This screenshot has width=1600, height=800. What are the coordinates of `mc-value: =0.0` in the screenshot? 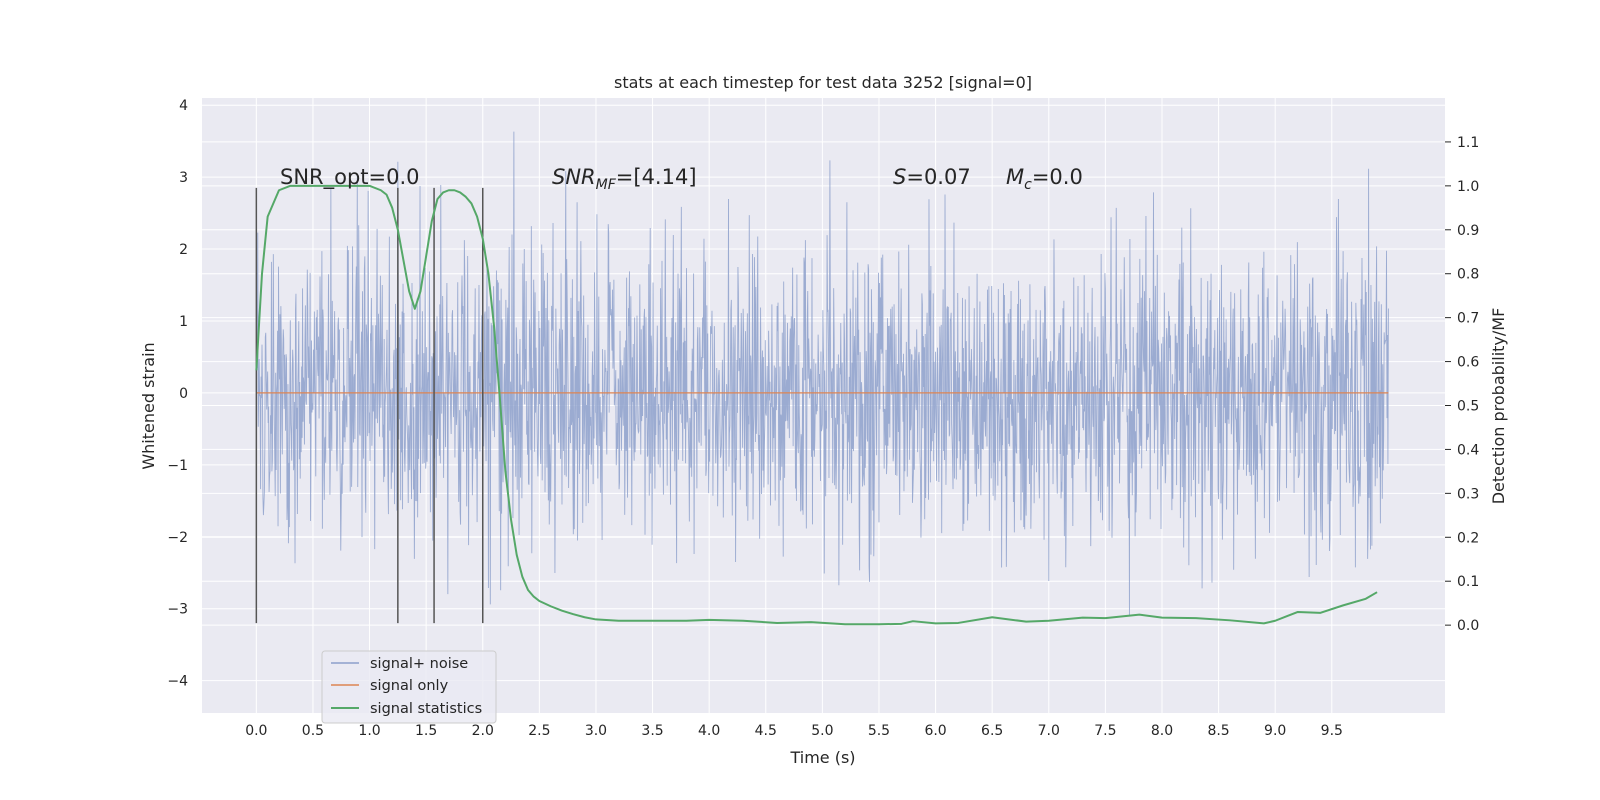 It's located at (1057, 177).